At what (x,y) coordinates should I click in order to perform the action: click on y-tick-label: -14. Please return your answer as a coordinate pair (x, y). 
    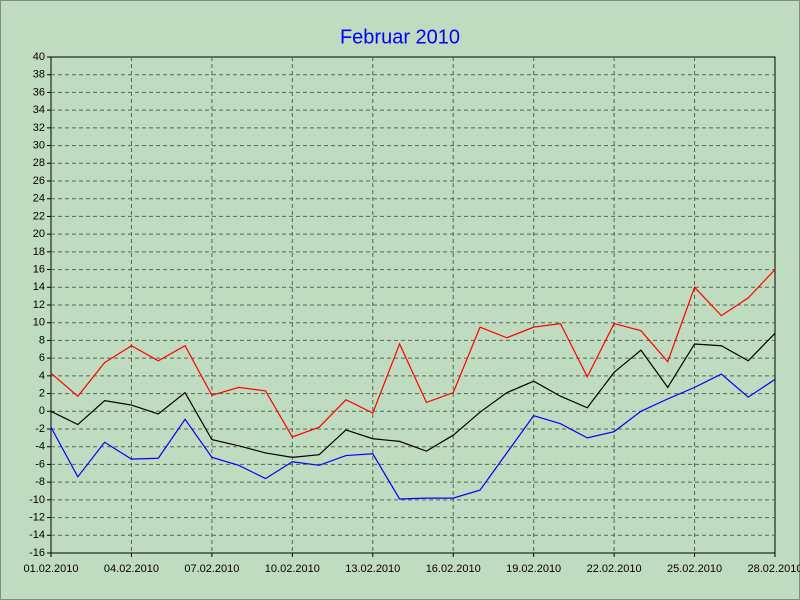
    Looking at the image, I should click on (37, 535).